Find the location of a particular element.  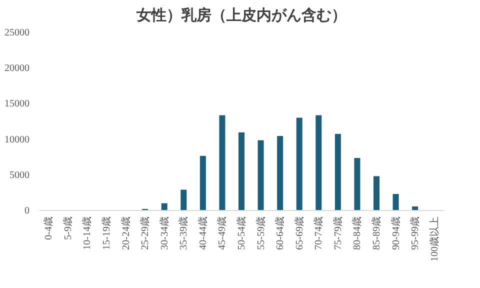

x-tick-label: 15-19歳 is located at coordinates (106, 233).